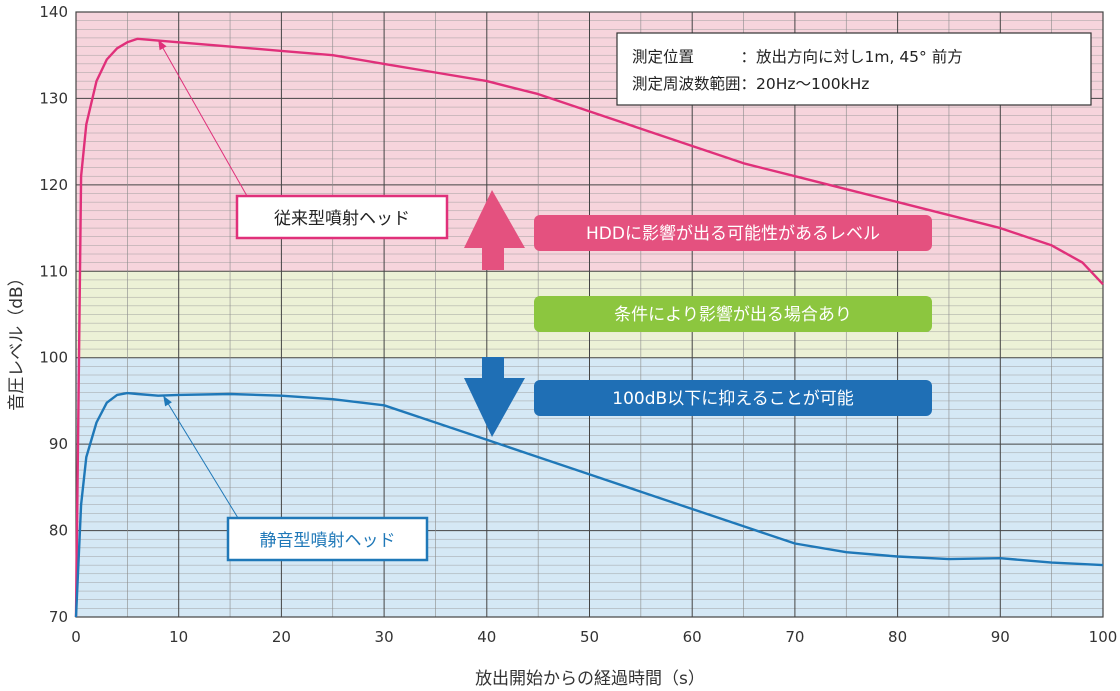  What do you see at coordinates (281, 637) in the screenshot?
I see `x-tick-label: 20` at bounding box center [281, 637].